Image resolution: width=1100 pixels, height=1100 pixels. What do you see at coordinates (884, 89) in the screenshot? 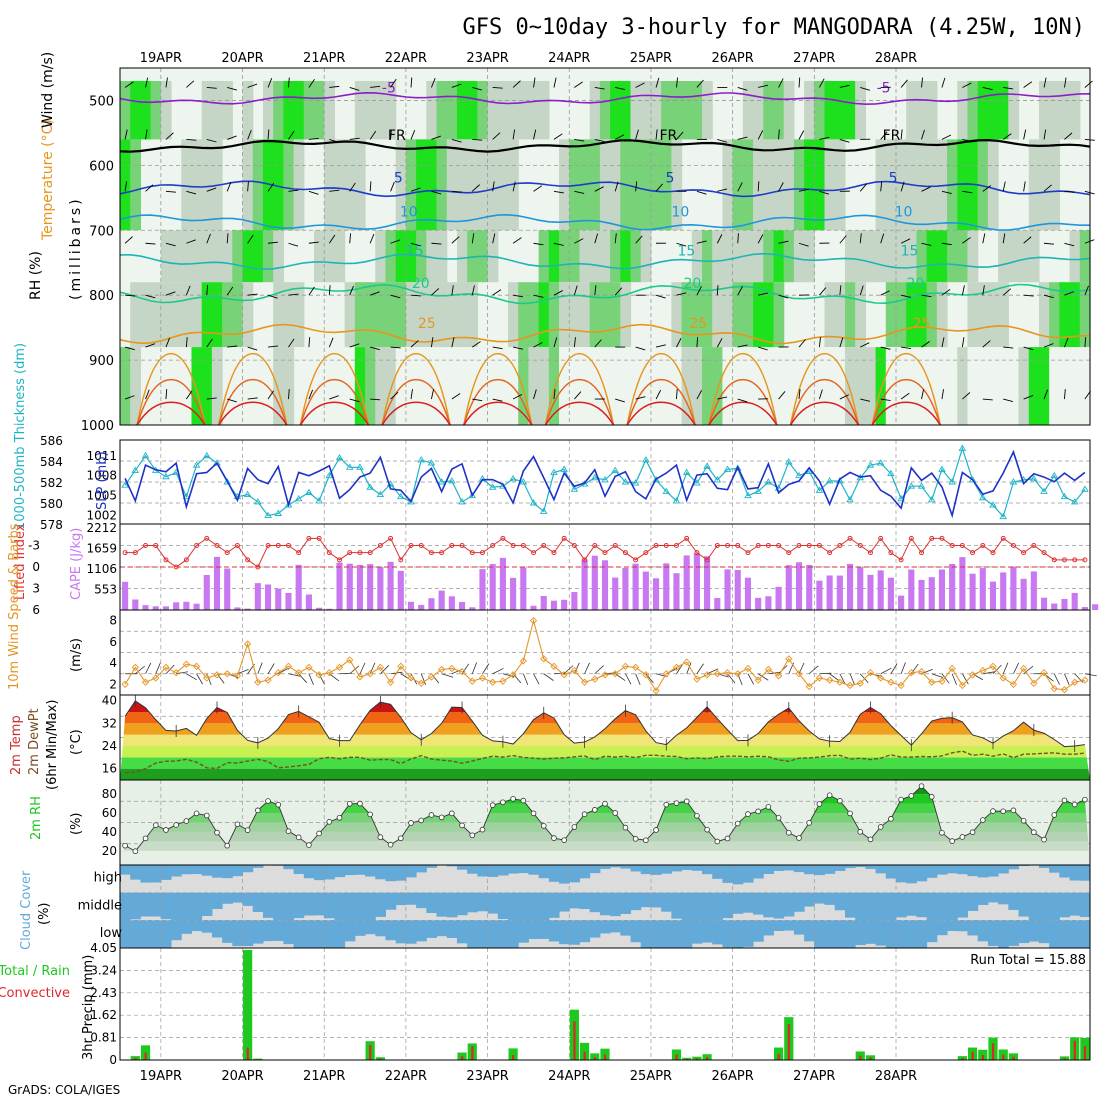
I see `temp-contour-label: -5` at bounding box center [884, 89].